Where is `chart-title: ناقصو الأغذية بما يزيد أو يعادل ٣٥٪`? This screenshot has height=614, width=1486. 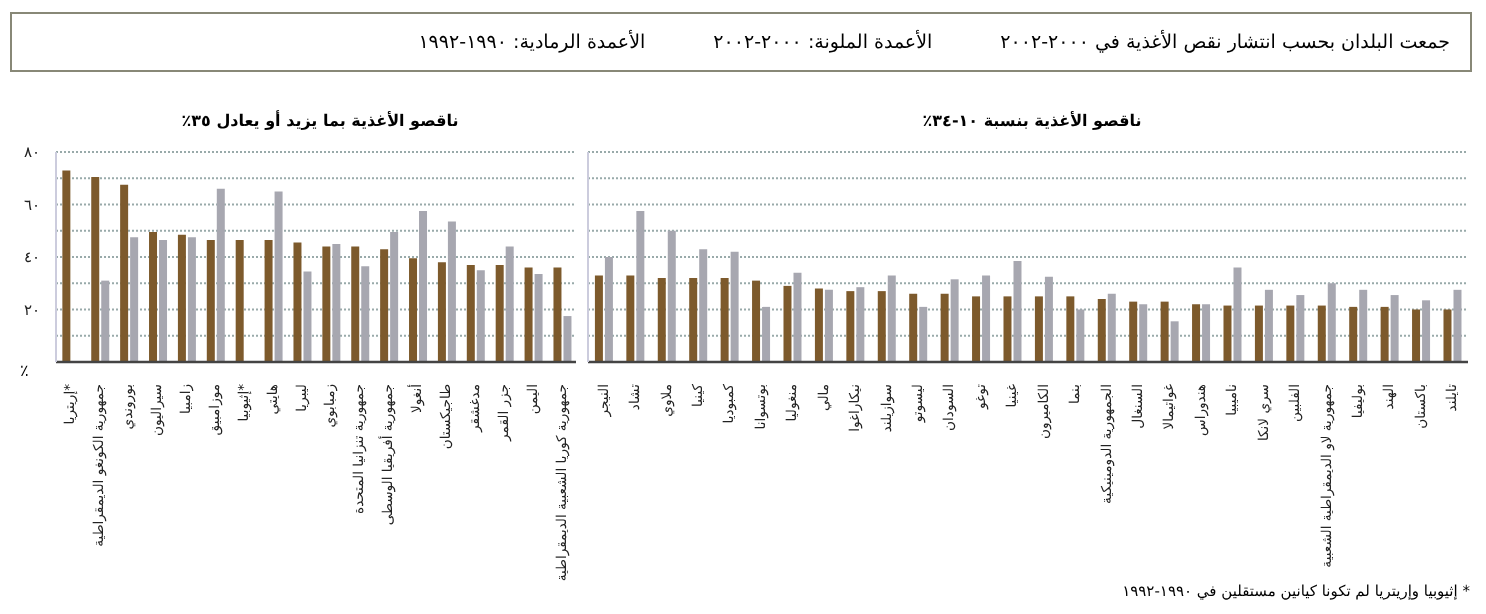
chart-title: ناقصو الأغذية بما يزيد أو يعادل ٣٥٪ is located at coordinates (320, 121).